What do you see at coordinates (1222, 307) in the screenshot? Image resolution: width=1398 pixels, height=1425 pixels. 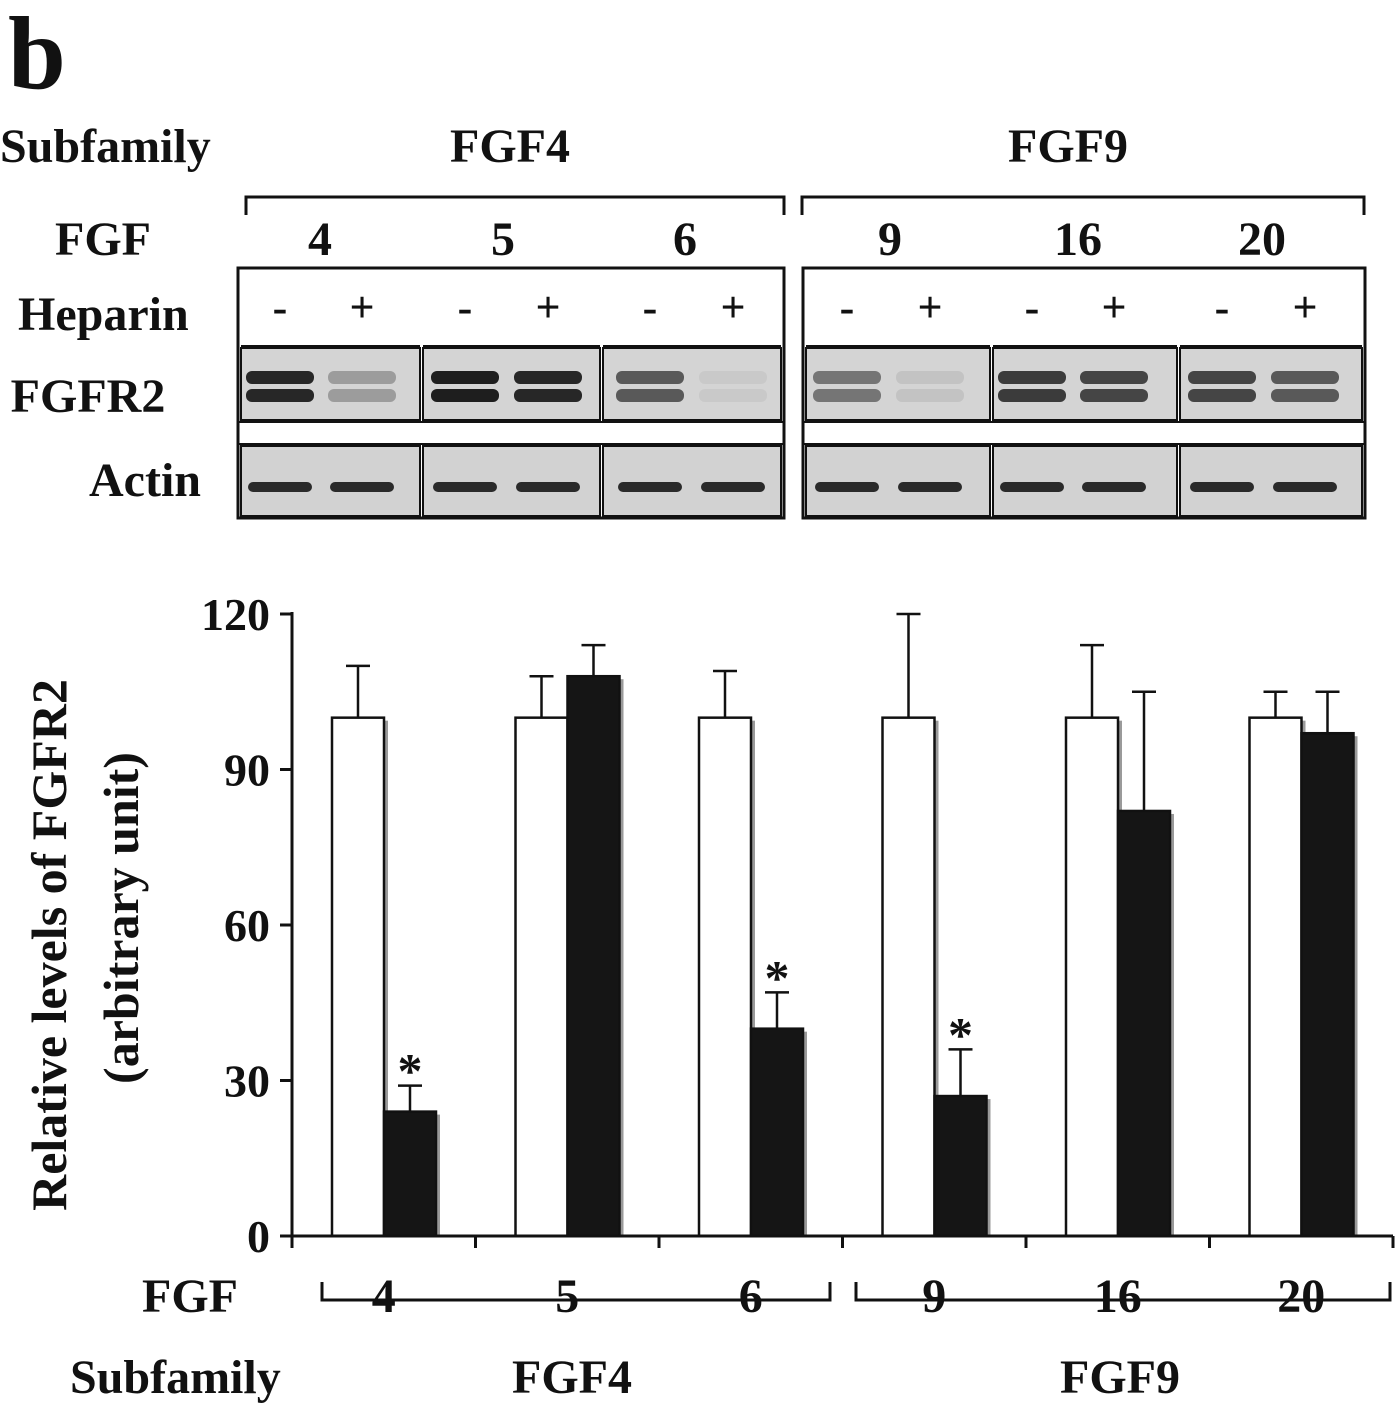 I see `heparin-sign-10: -` at bounding box center [1222, 307].